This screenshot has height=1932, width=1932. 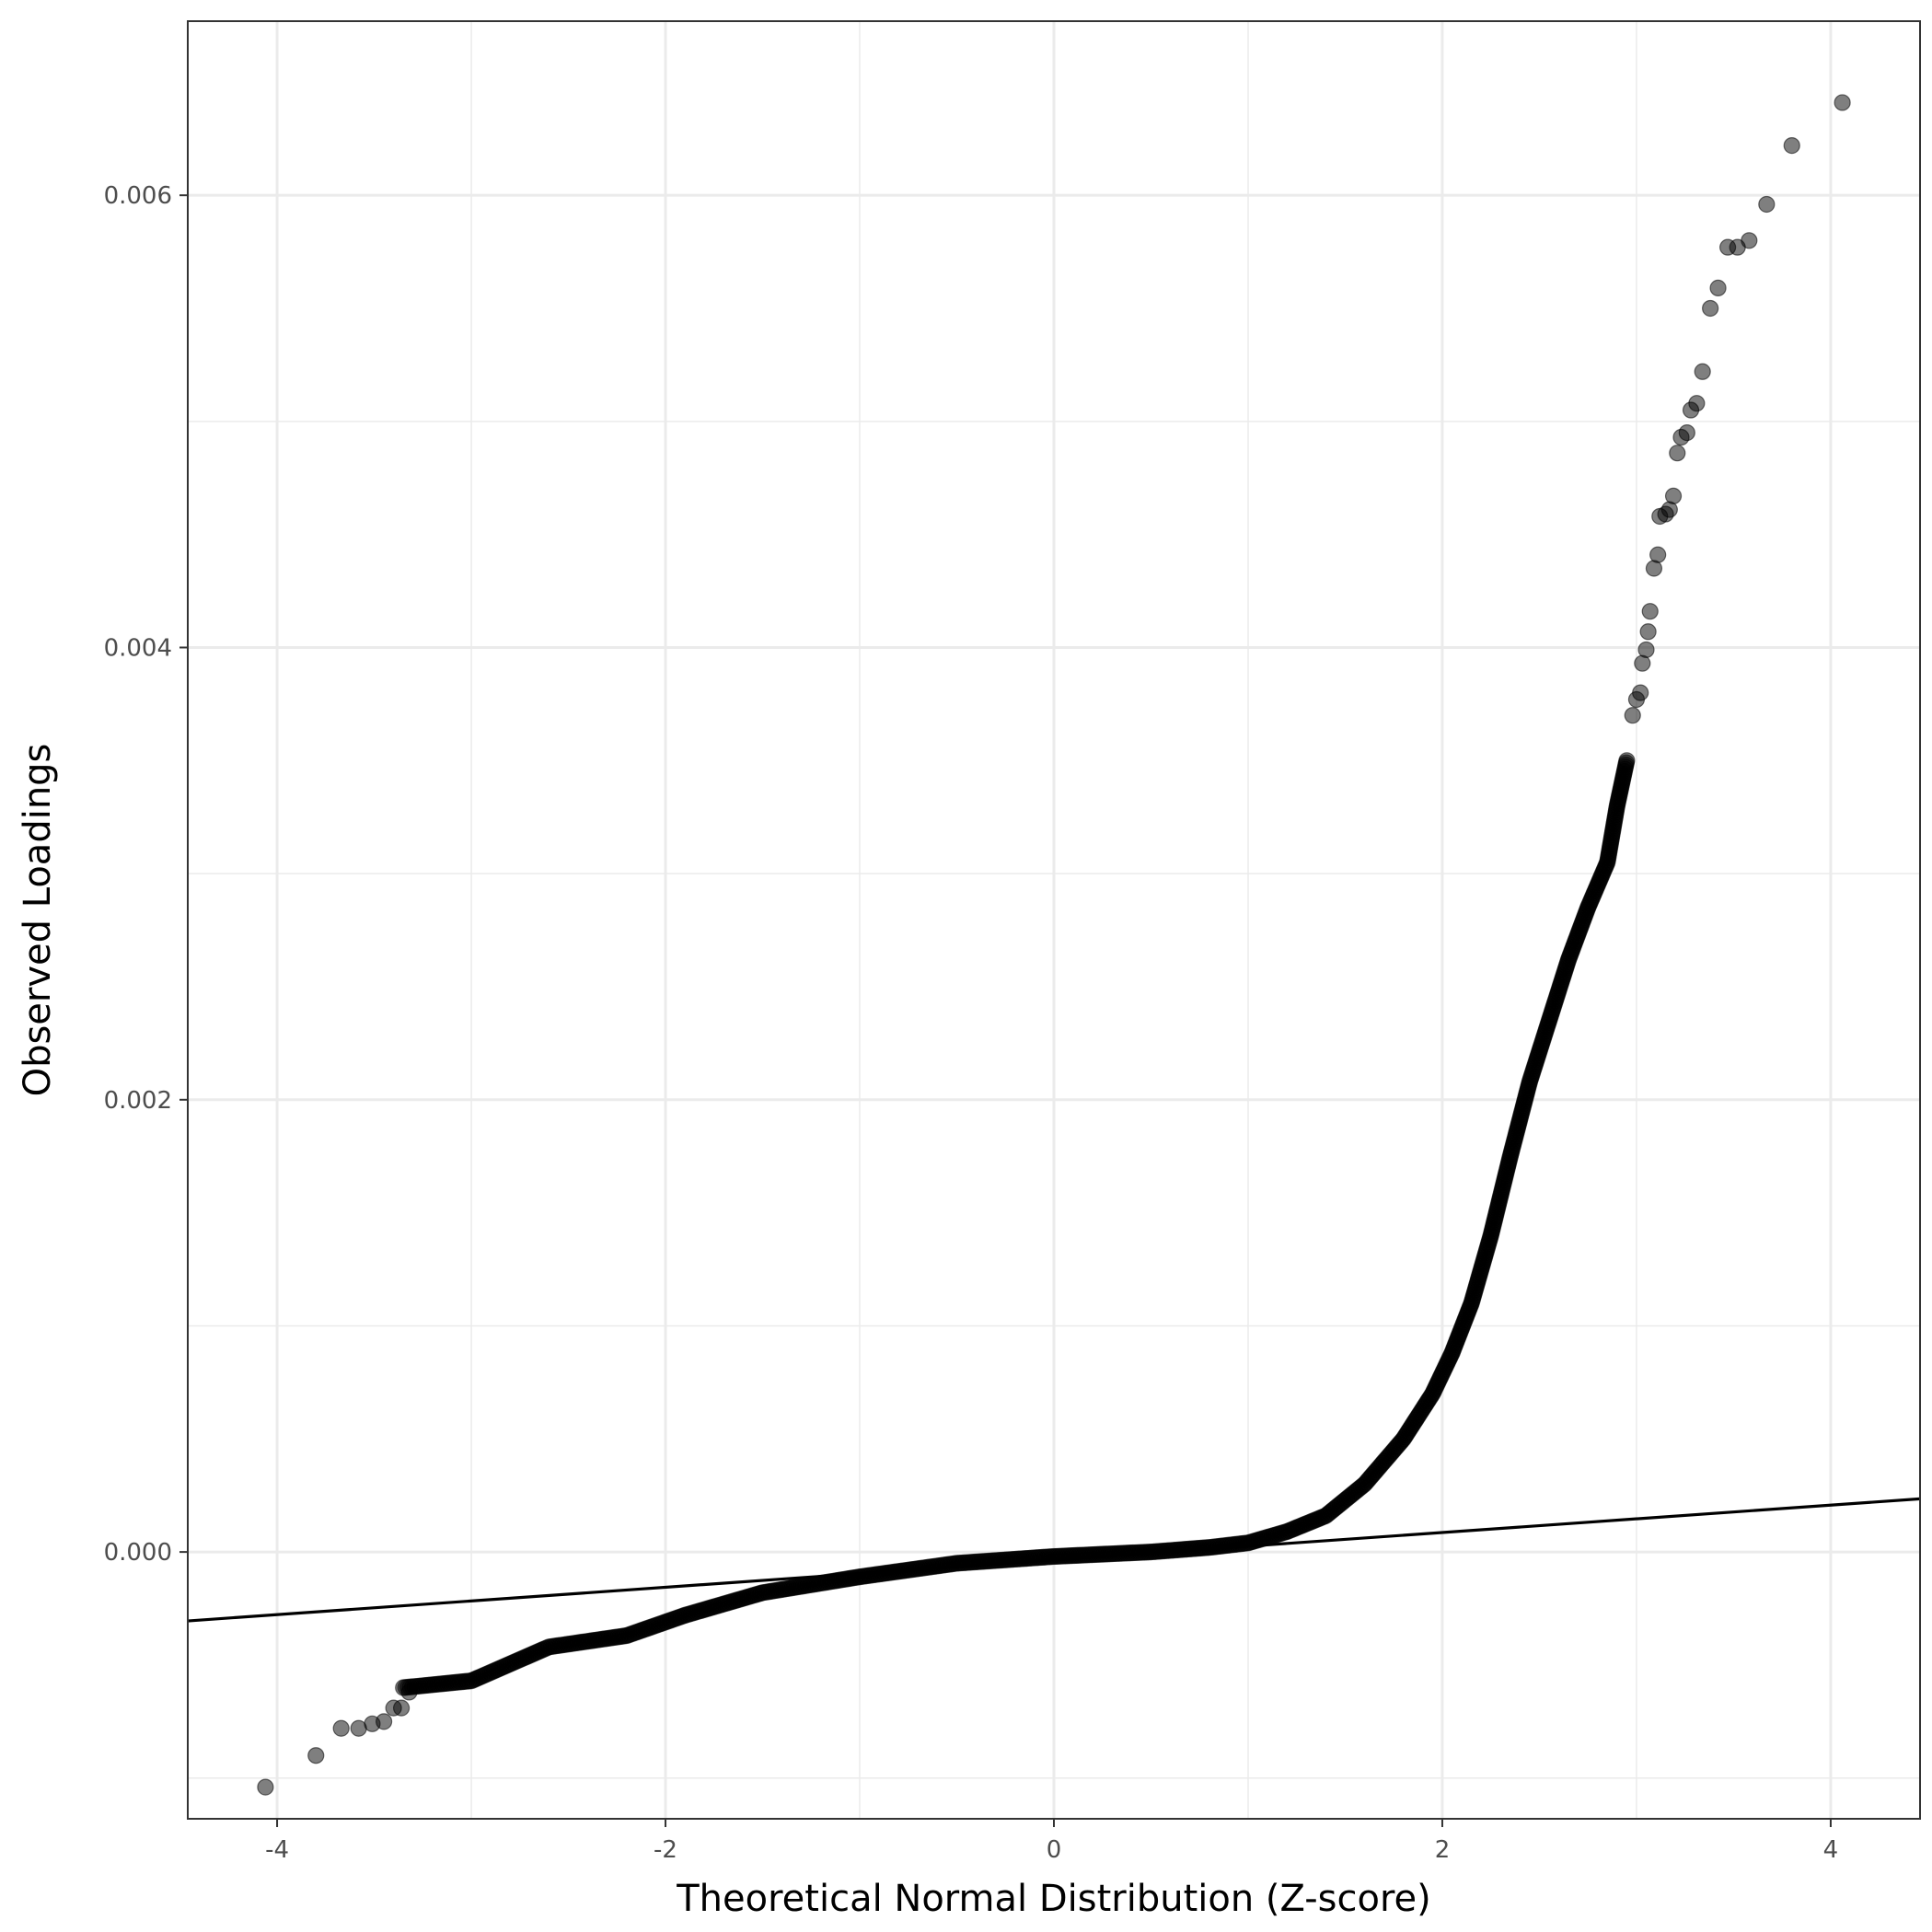 I want to click on y-tick-label: 0.004, so click(x=138, y=648).